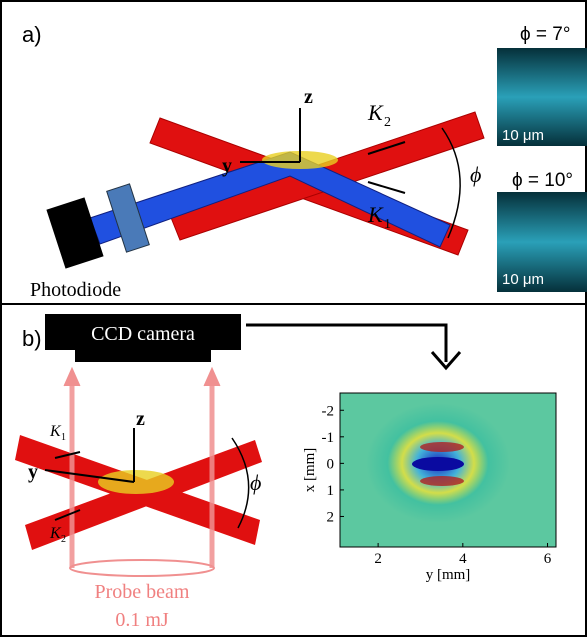 This screenshot has height=637, width=587. I want to click on camera-label: CCD camera, so click(143, 334).